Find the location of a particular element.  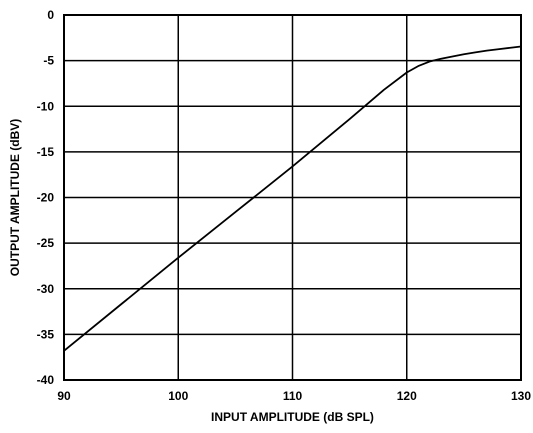

y-tick-label: -40 is located at coordinates (46, 380).